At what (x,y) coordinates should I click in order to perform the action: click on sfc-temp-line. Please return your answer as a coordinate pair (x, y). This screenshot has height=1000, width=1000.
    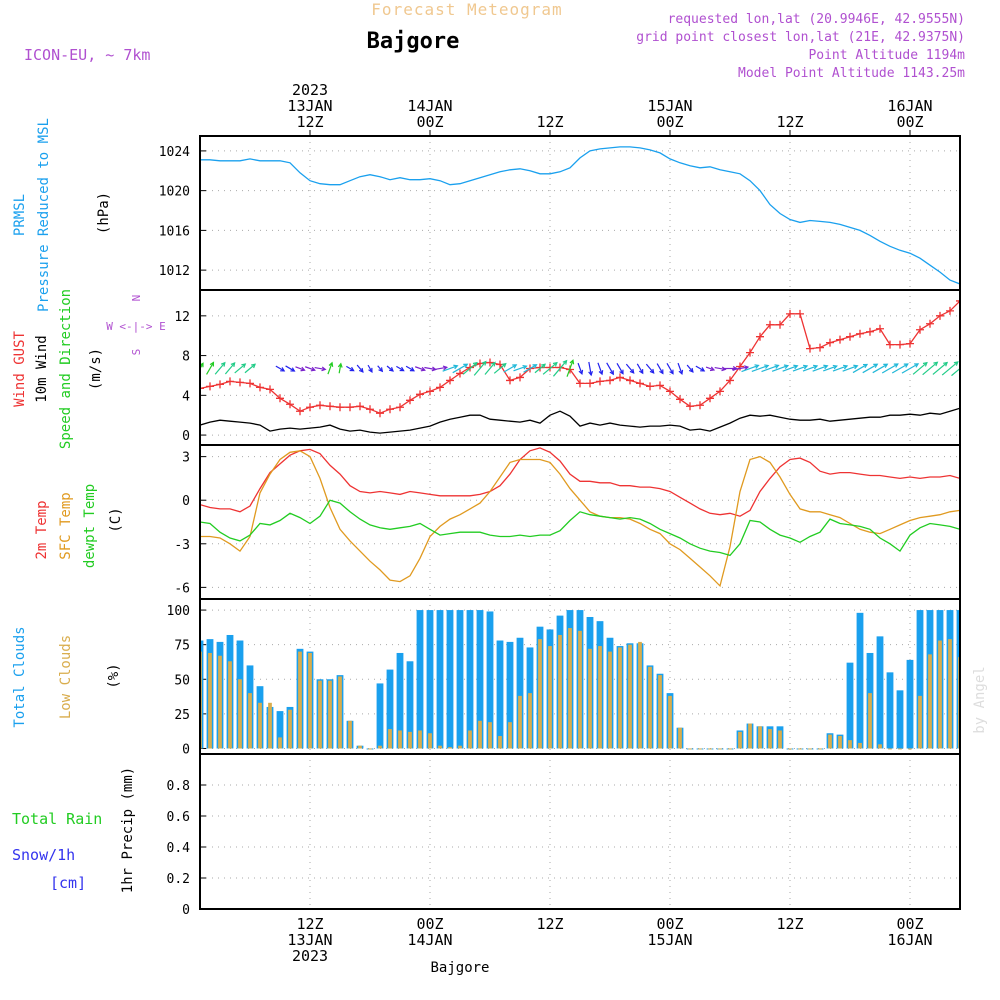
    Looking at the image, I should click on (580, 519).